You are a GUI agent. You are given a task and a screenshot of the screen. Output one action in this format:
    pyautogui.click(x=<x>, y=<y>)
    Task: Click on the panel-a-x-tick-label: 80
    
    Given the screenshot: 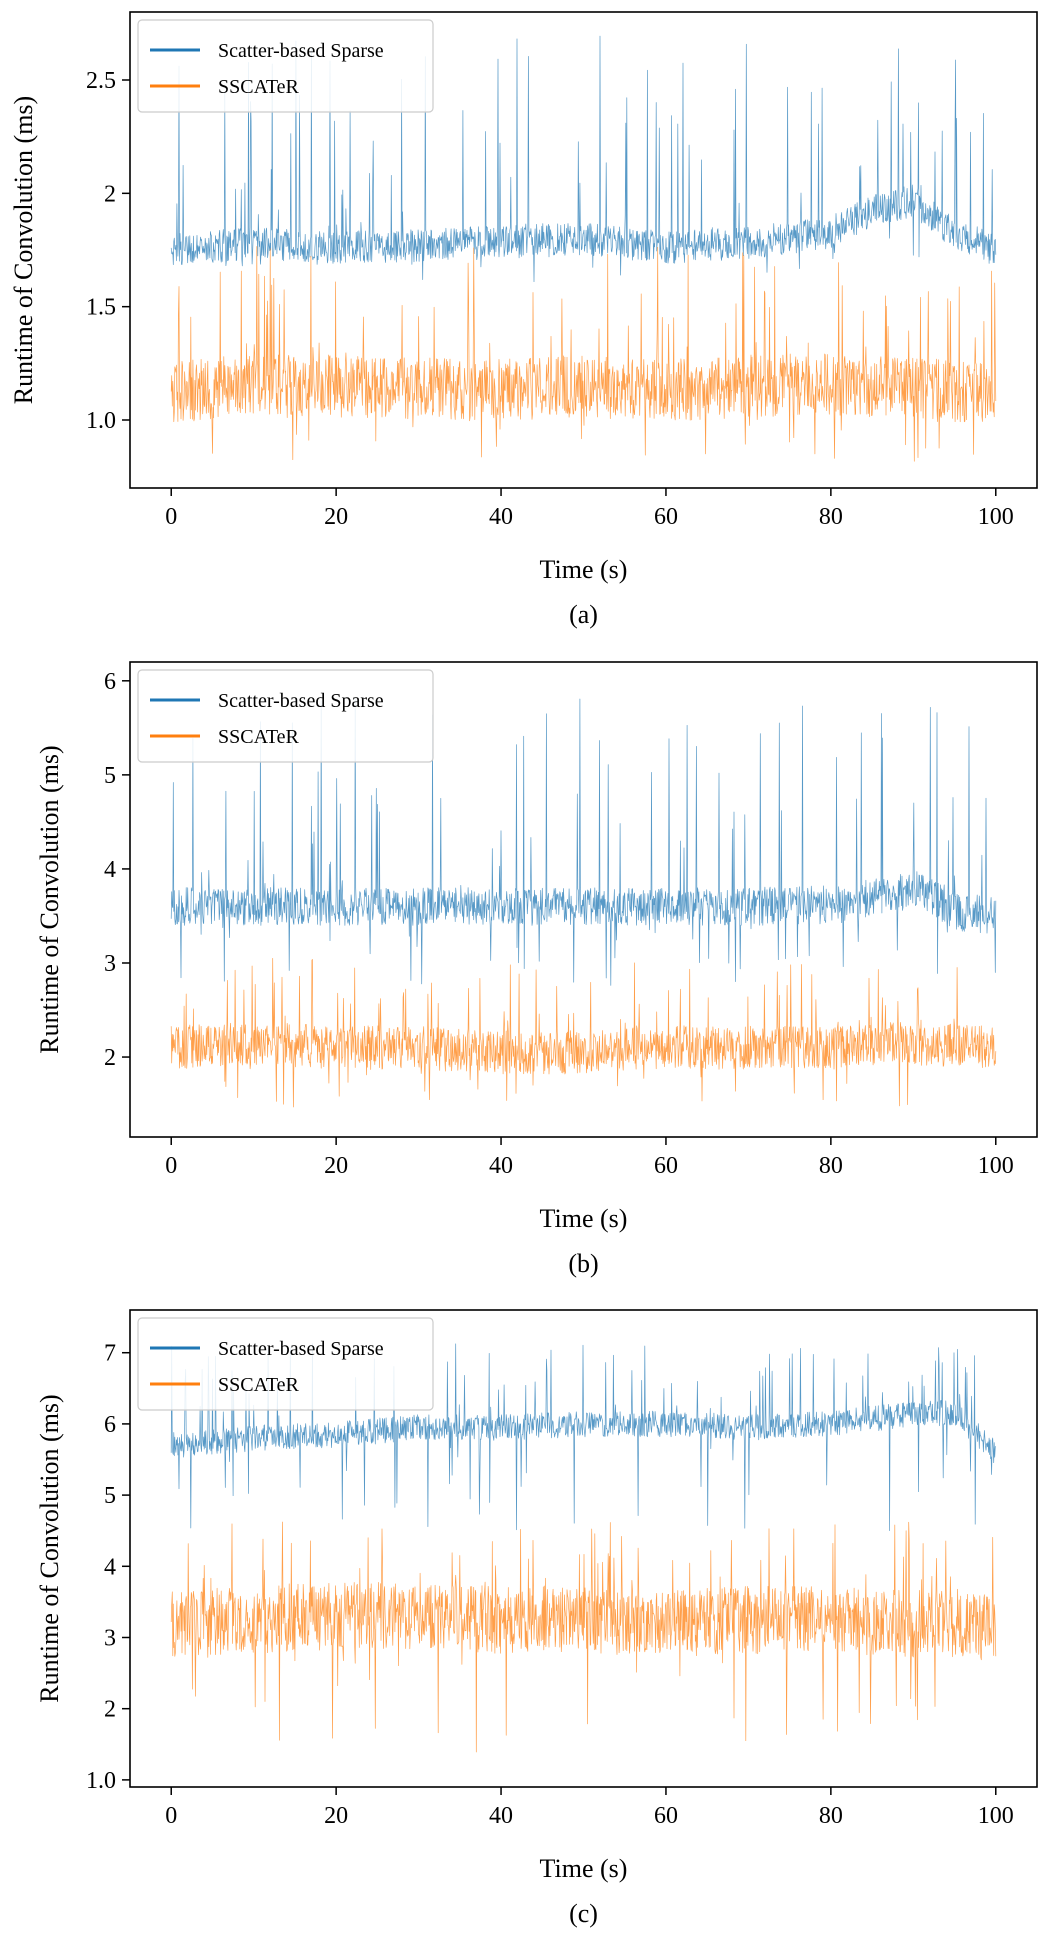 What is the action you would take?
    pyautogui.click(x=831, y=517)
    